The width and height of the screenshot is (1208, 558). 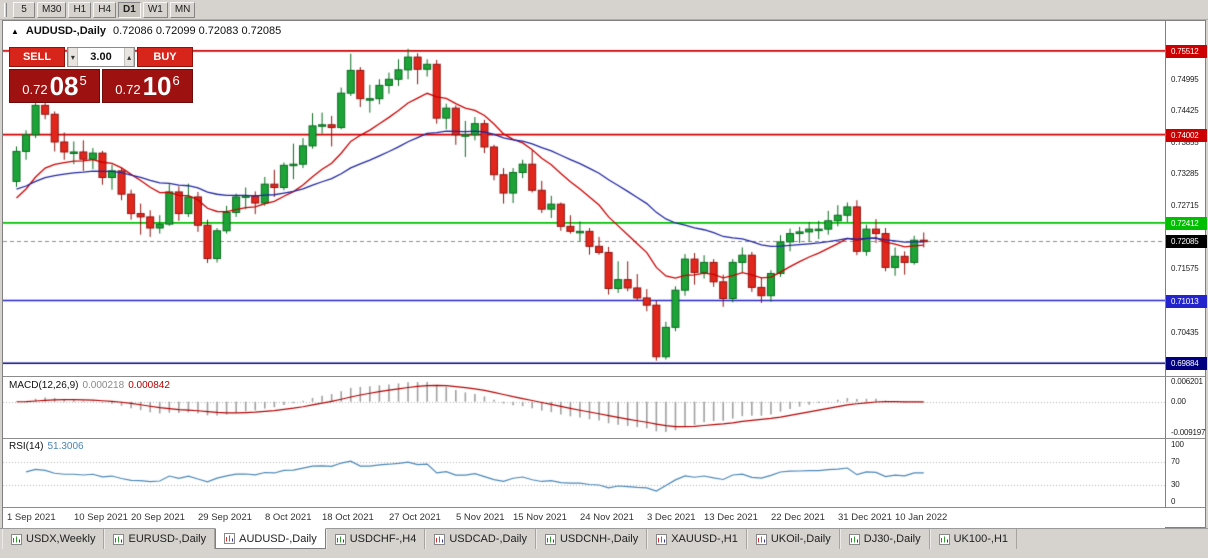 I want to click on buy-price-display: 0.72 10 6, so click(x=147, y=86).